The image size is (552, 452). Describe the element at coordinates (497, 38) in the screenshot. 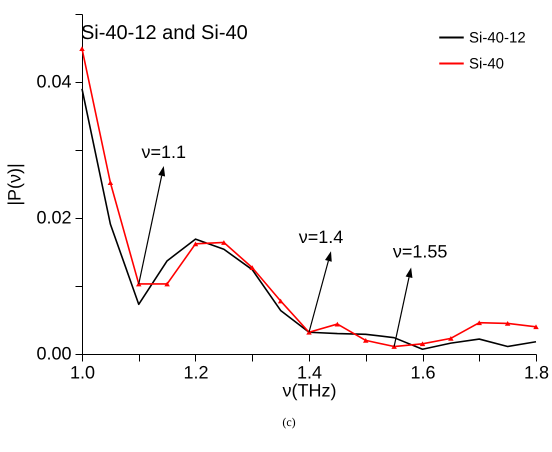

I see `legend-label: Si-40-12` at that location.